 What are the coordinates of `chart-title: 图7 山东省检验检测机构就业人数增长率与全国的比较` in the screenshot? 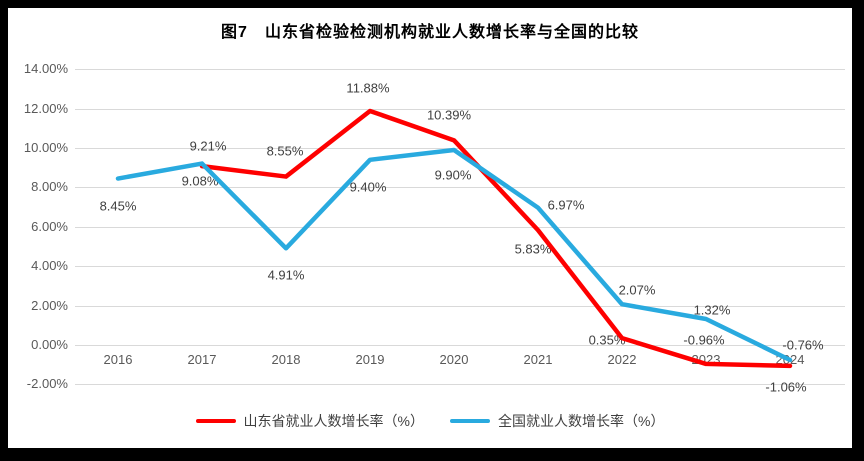 It's located at (430, 32).